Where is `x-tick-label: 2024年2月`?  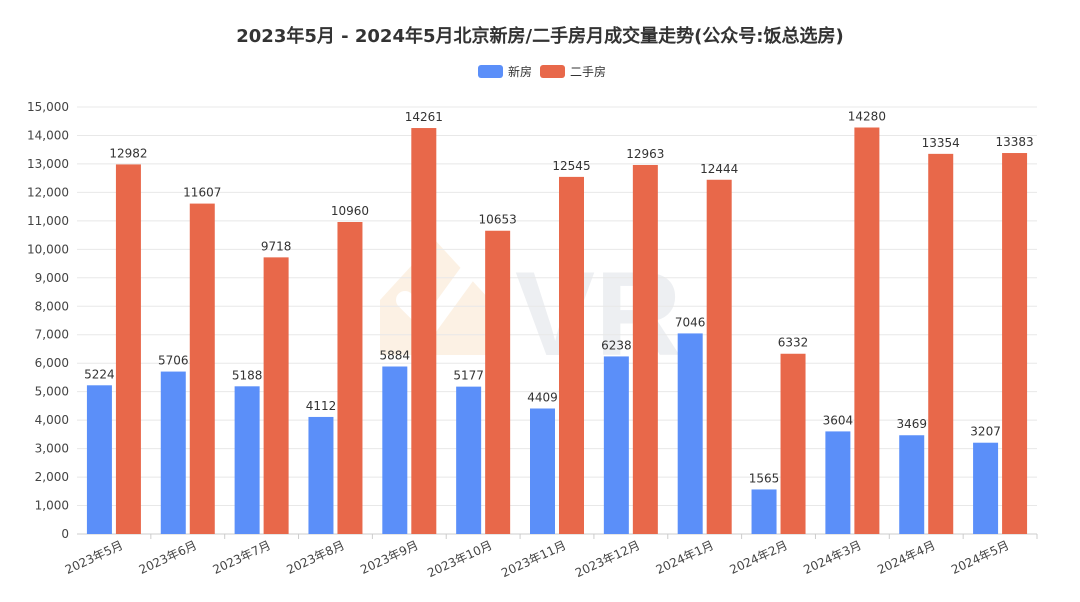
x-tick-label: 2024年2月 is located at coordinates (759, 557).